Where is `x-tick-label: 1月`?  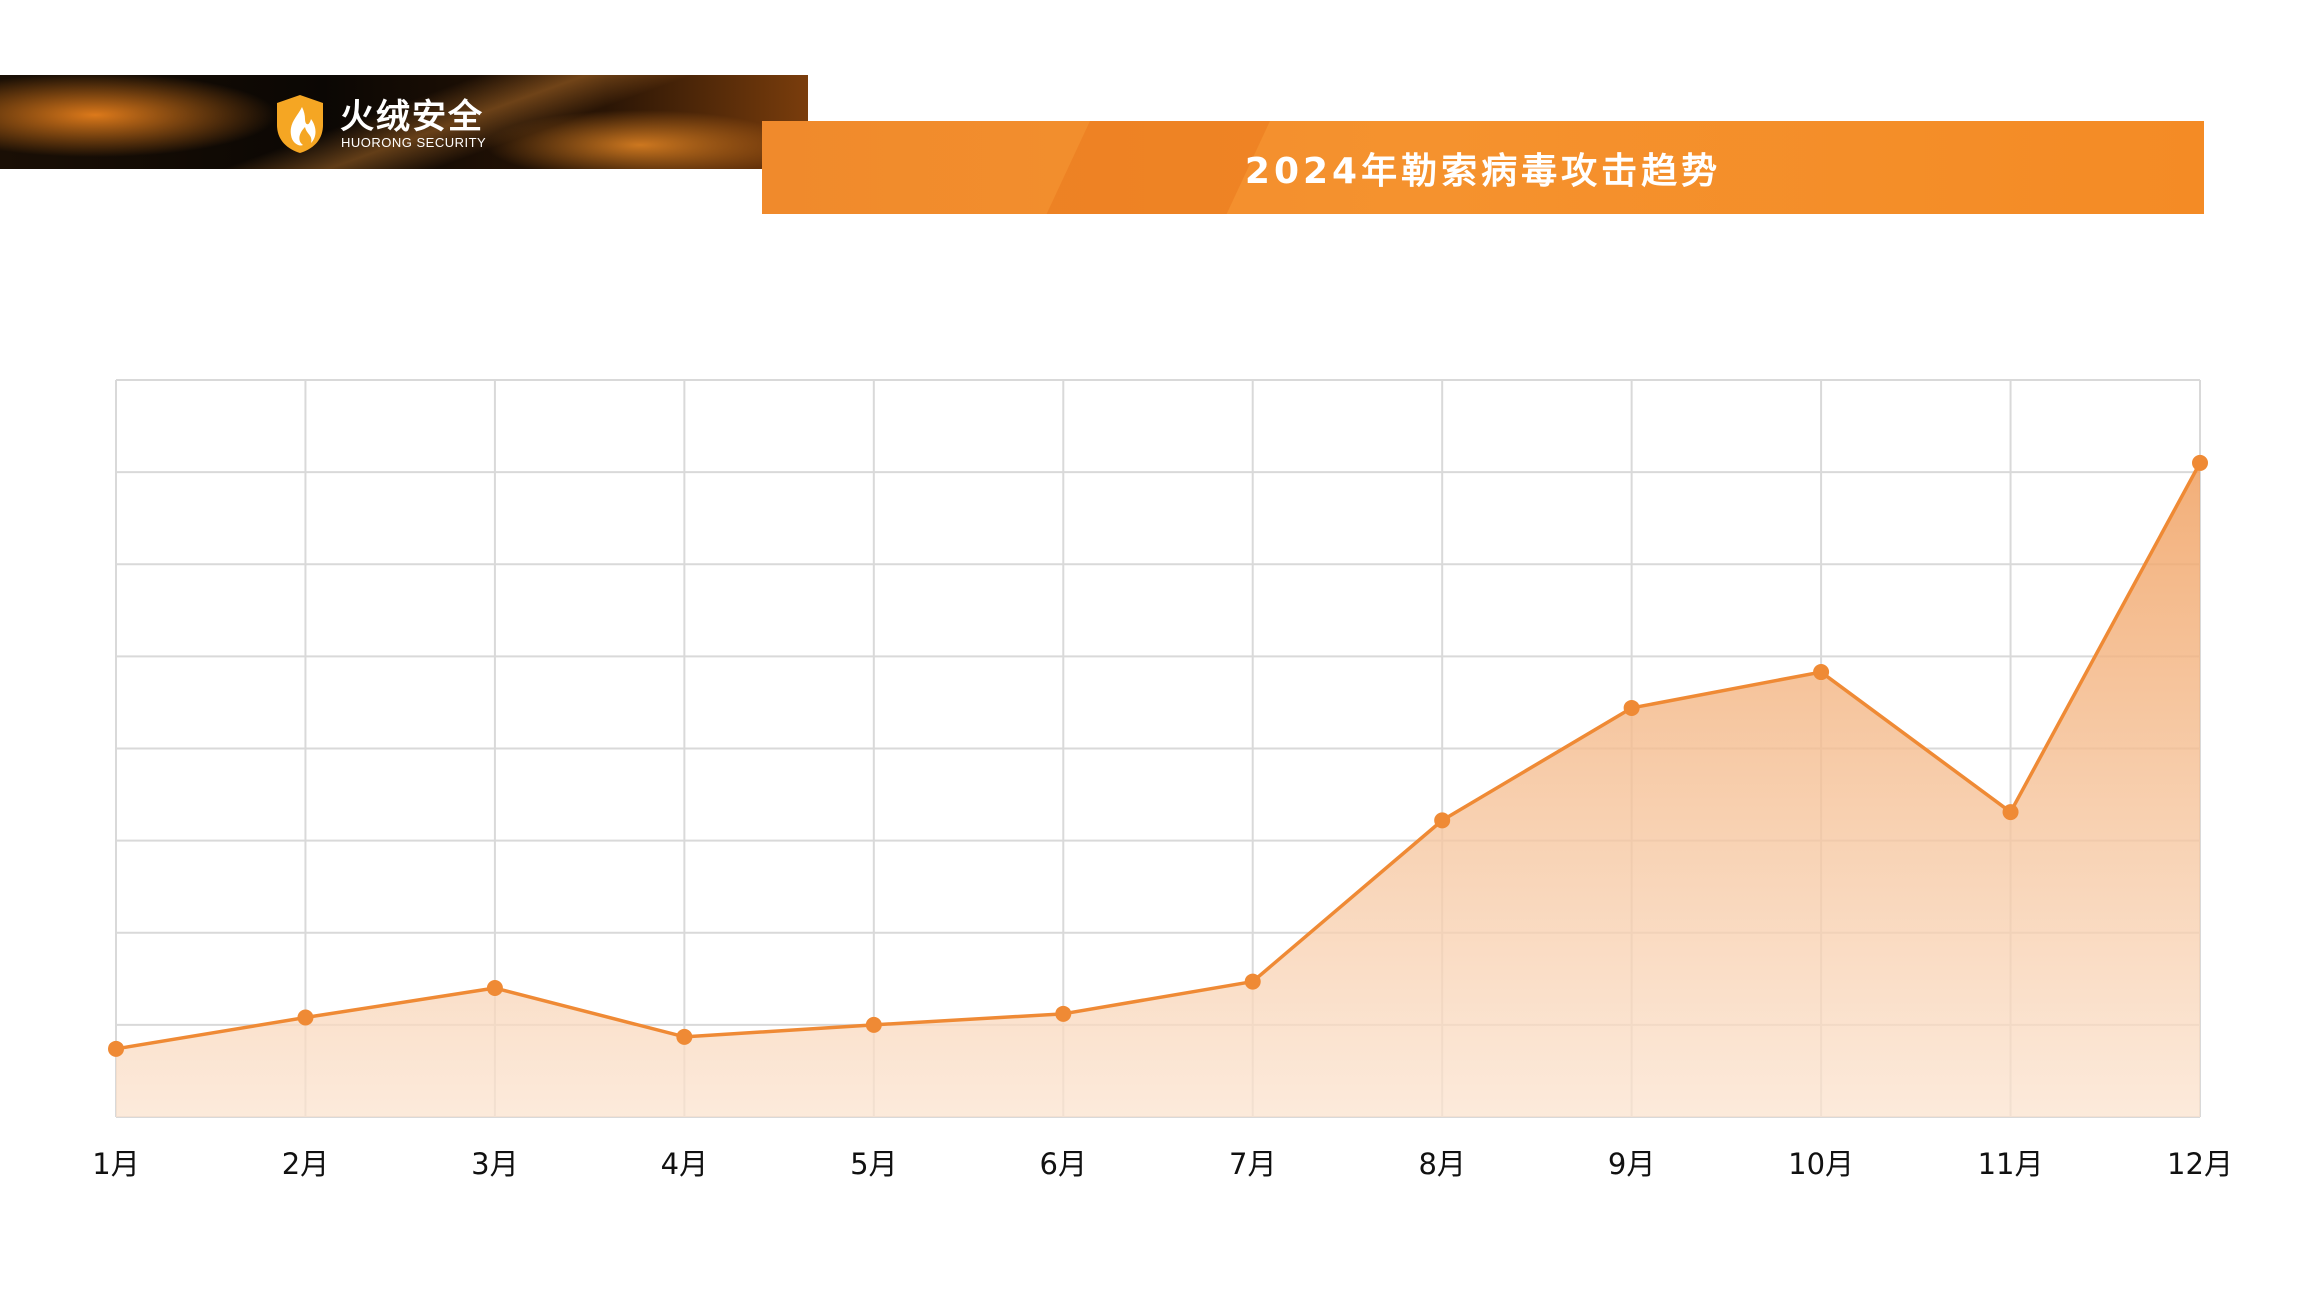
x-tick-label: 1月 is located at coordinates (115, 1164).